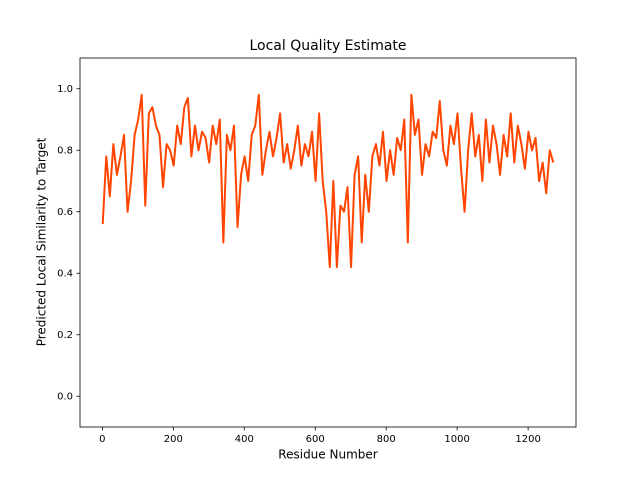  Describe the element at coordinates (65, 396) in the screenshot. I see `y-tick-label: 0.0` at that location.